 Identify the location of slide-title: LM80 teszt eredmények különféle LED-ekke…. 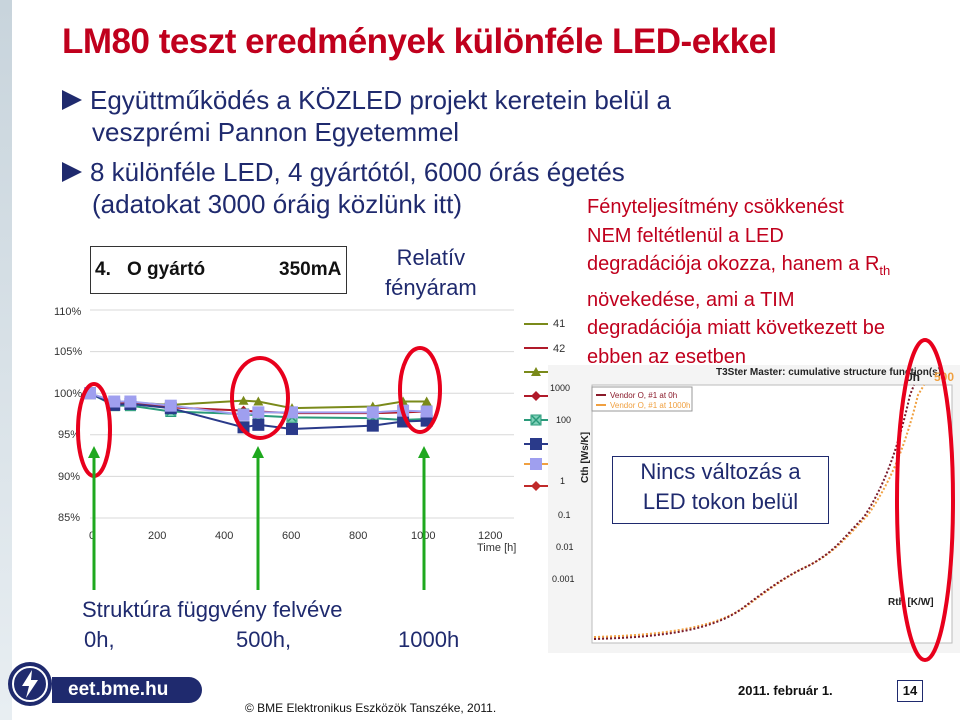
(419, 41).